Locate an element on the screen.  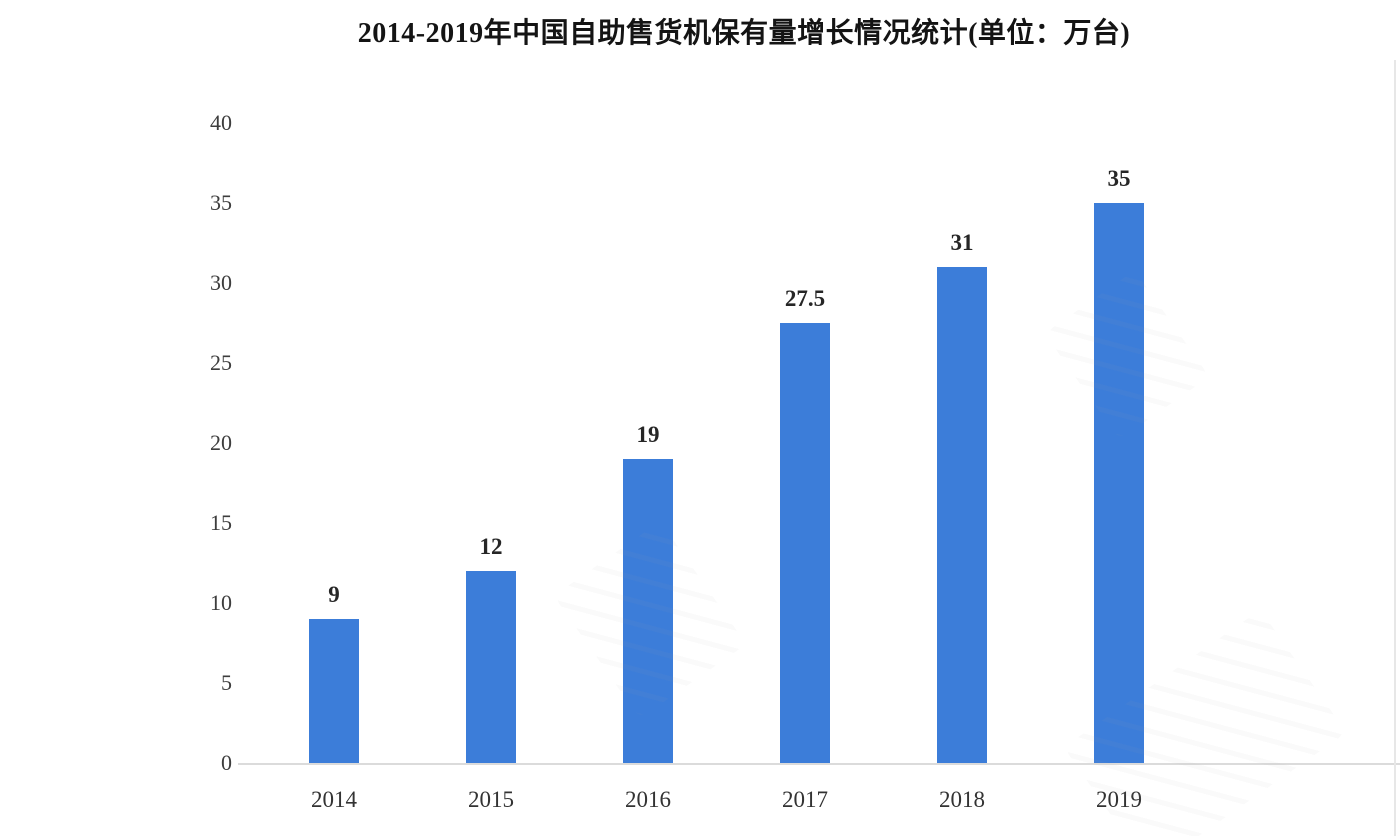
bar-2018 is located at coordinates (962, 515).